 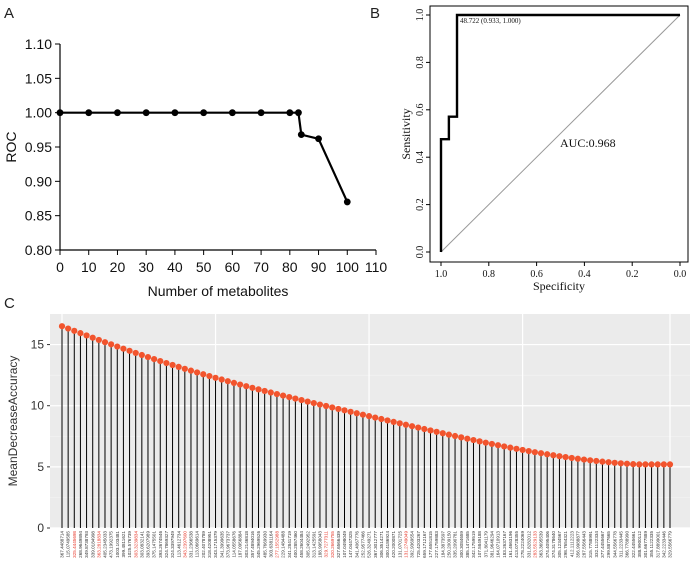 What do you see at coordinates (577, 544) in the screenshot?
I see `panel-c-x-label: 356.9988877` at bounding box center [577, 544].